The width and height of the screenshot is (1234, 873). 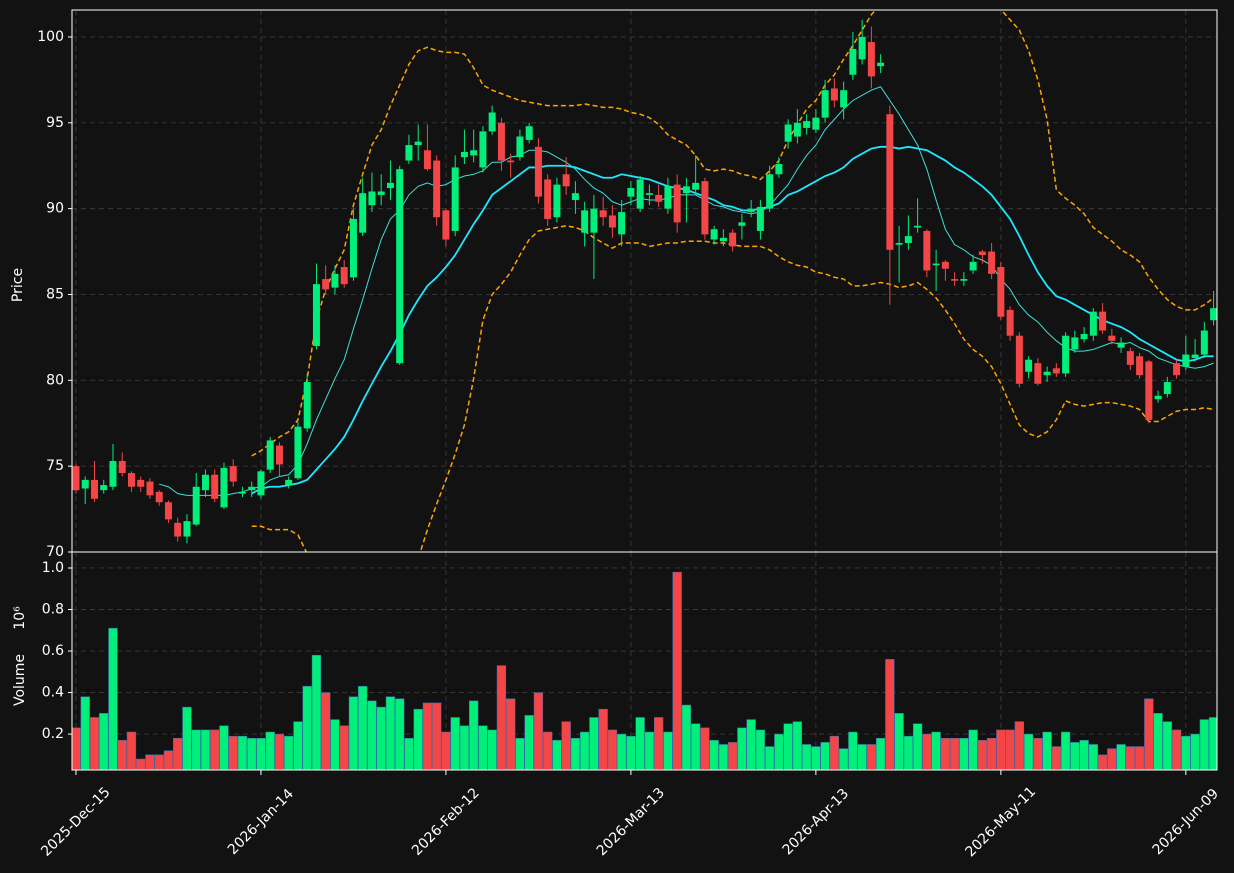 I want to click on y-tick-label: 0.4, so click(x=53, y=693).